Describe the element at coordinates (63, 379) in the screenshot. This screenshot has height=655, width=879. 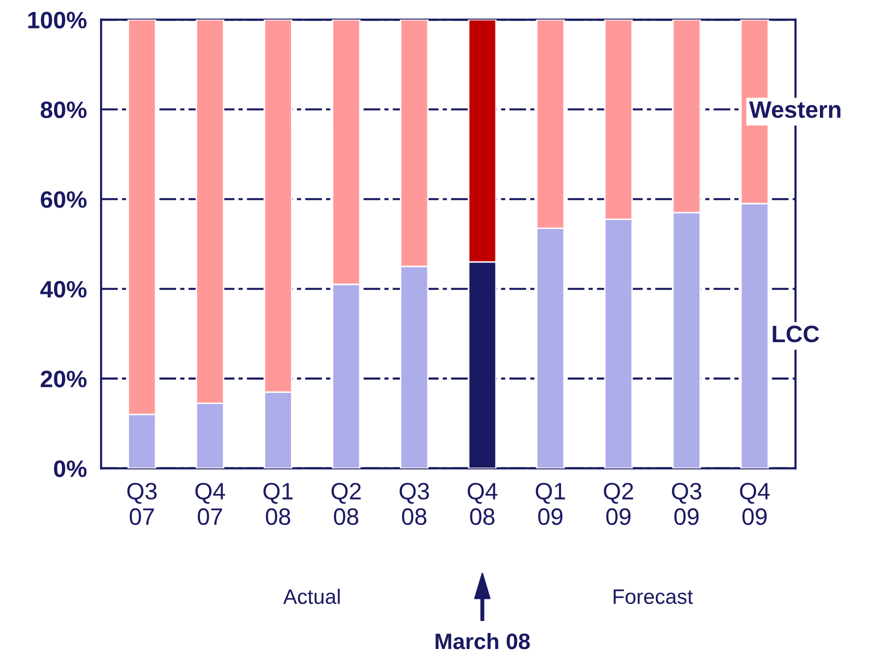
I see `y-tick-label: 20%` at that location.